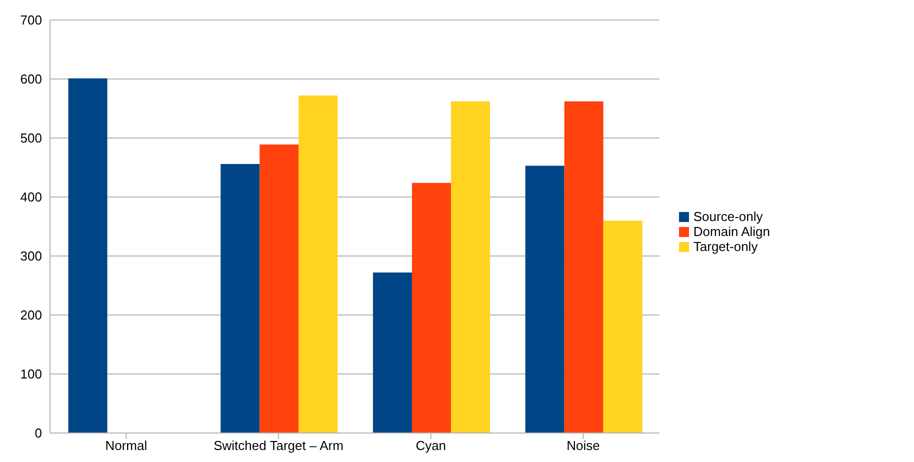 The height and width of the screenshot is (462, 914). What do you see at coordinates (431, 446) in the screenshot?
I see `x-tick-label: Cyan` at bounding box center [431, 446].